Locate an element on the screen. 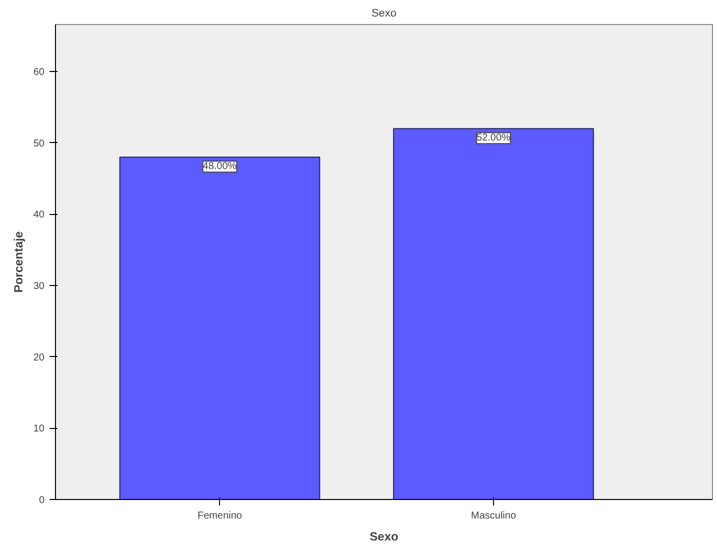 This screenshot has height=546, width=717. x-tick-label: Masculino is located at coordinates (493, 516).